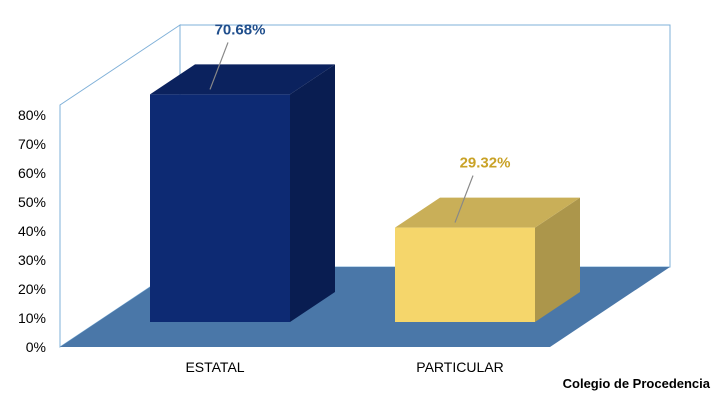 The height and width of the screenshot is (394, 713). Describe the element at coordinates (459, 367) in the screenshot. I see `category-label: PARTICULAR` at that location.